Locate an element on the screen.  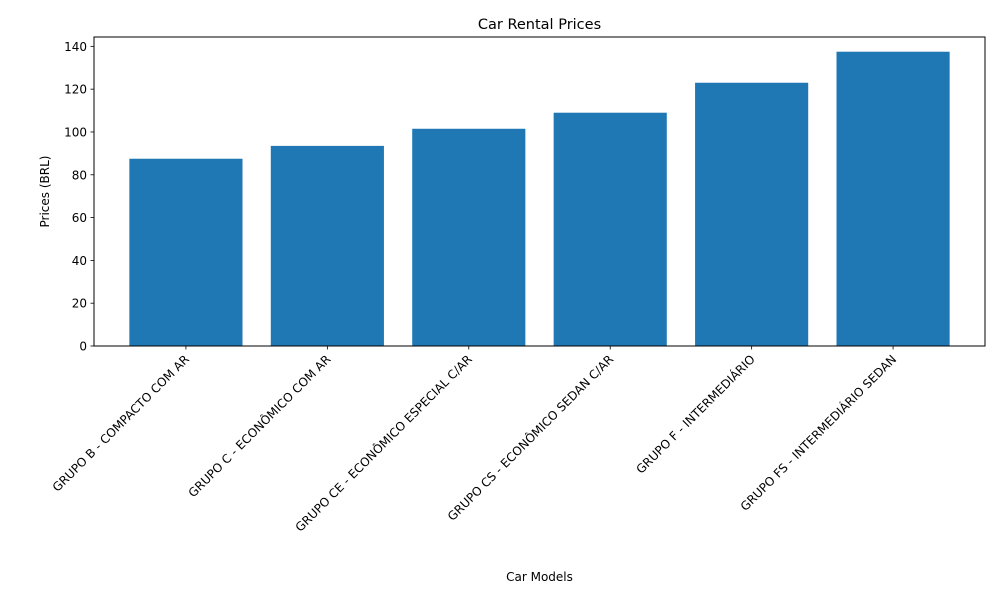
y-tick-label: 120 is located at coordinates (75, 90).